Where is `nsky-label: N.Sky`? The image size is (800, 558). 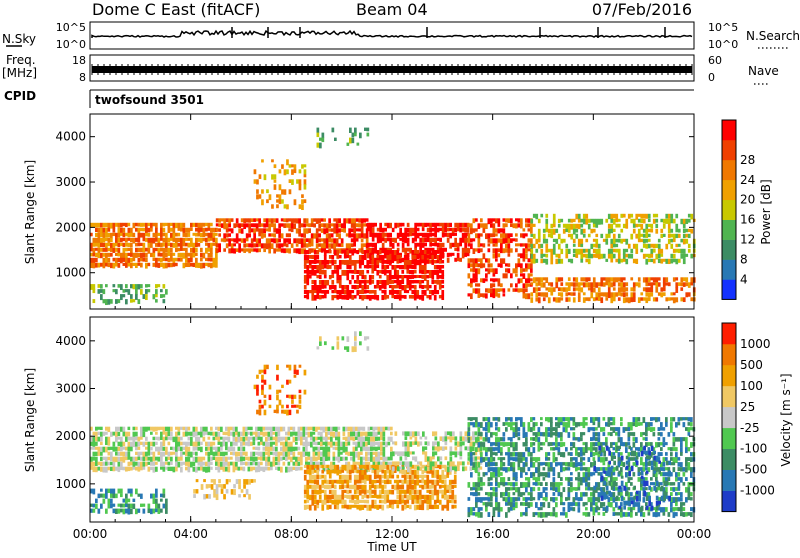
nsky-label: N.Sky is located at coordinates (19, 39).